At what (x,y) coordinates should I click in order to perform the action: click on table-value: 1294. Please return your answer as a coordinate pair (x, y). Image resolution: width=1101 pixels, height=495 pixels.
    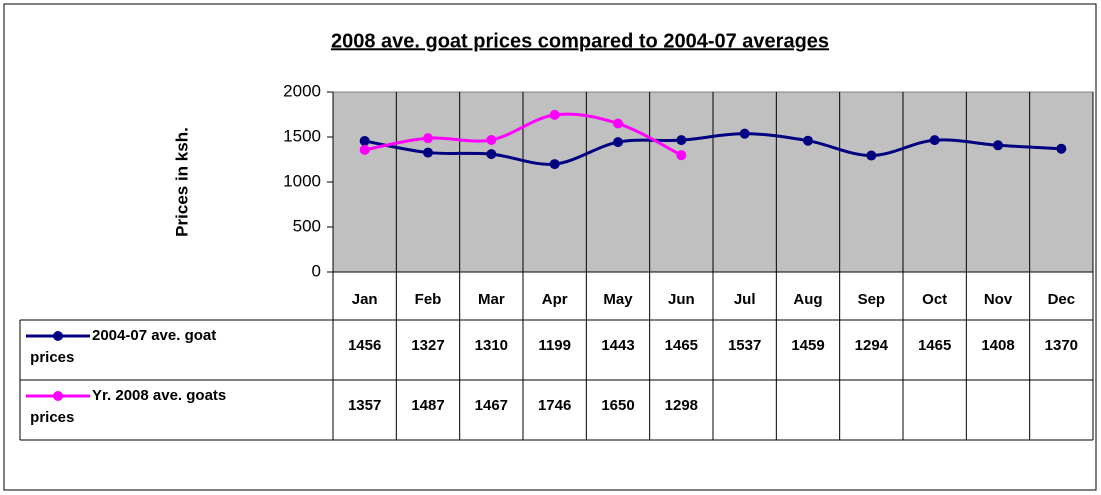
    Looking at the image, I should click on (872, 345).